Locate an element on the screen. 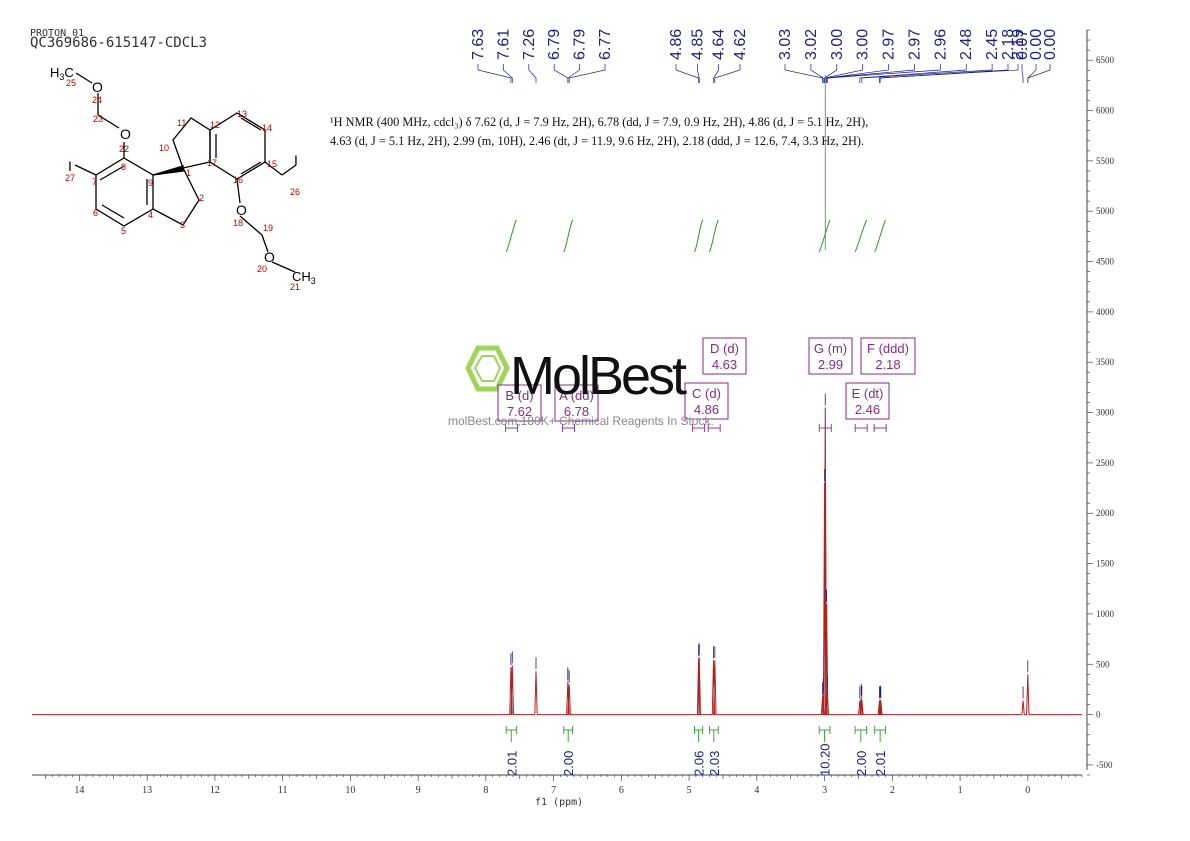 This screenshot has height=841, width=1190. svg-text: 9 is located at coordinates (150, 183).